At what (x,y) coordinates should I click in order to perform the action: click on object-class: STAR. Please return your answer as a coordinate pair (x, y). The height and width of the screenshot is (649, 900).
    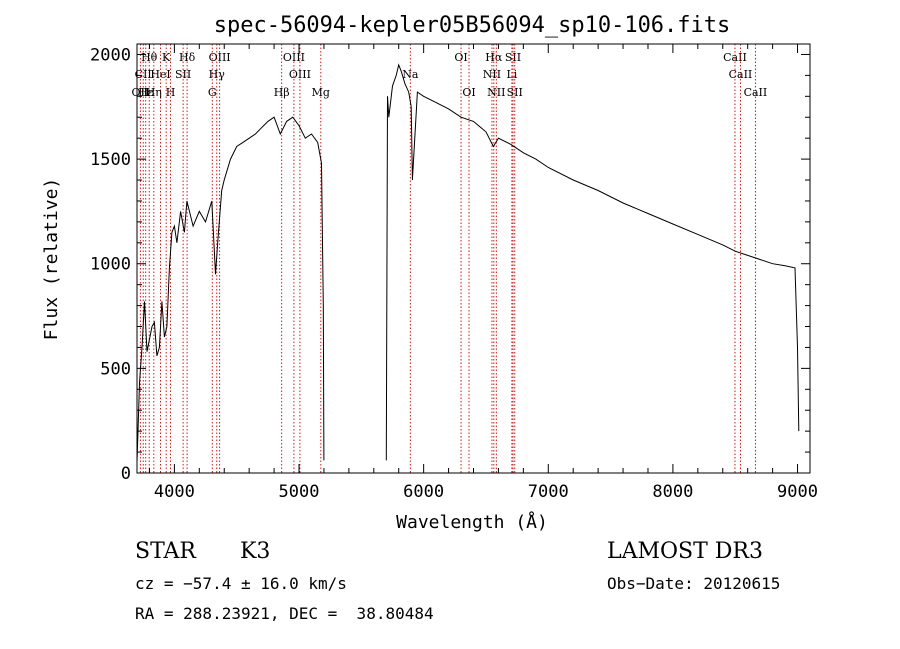
    Looking at the image, I should click on (165, 551).